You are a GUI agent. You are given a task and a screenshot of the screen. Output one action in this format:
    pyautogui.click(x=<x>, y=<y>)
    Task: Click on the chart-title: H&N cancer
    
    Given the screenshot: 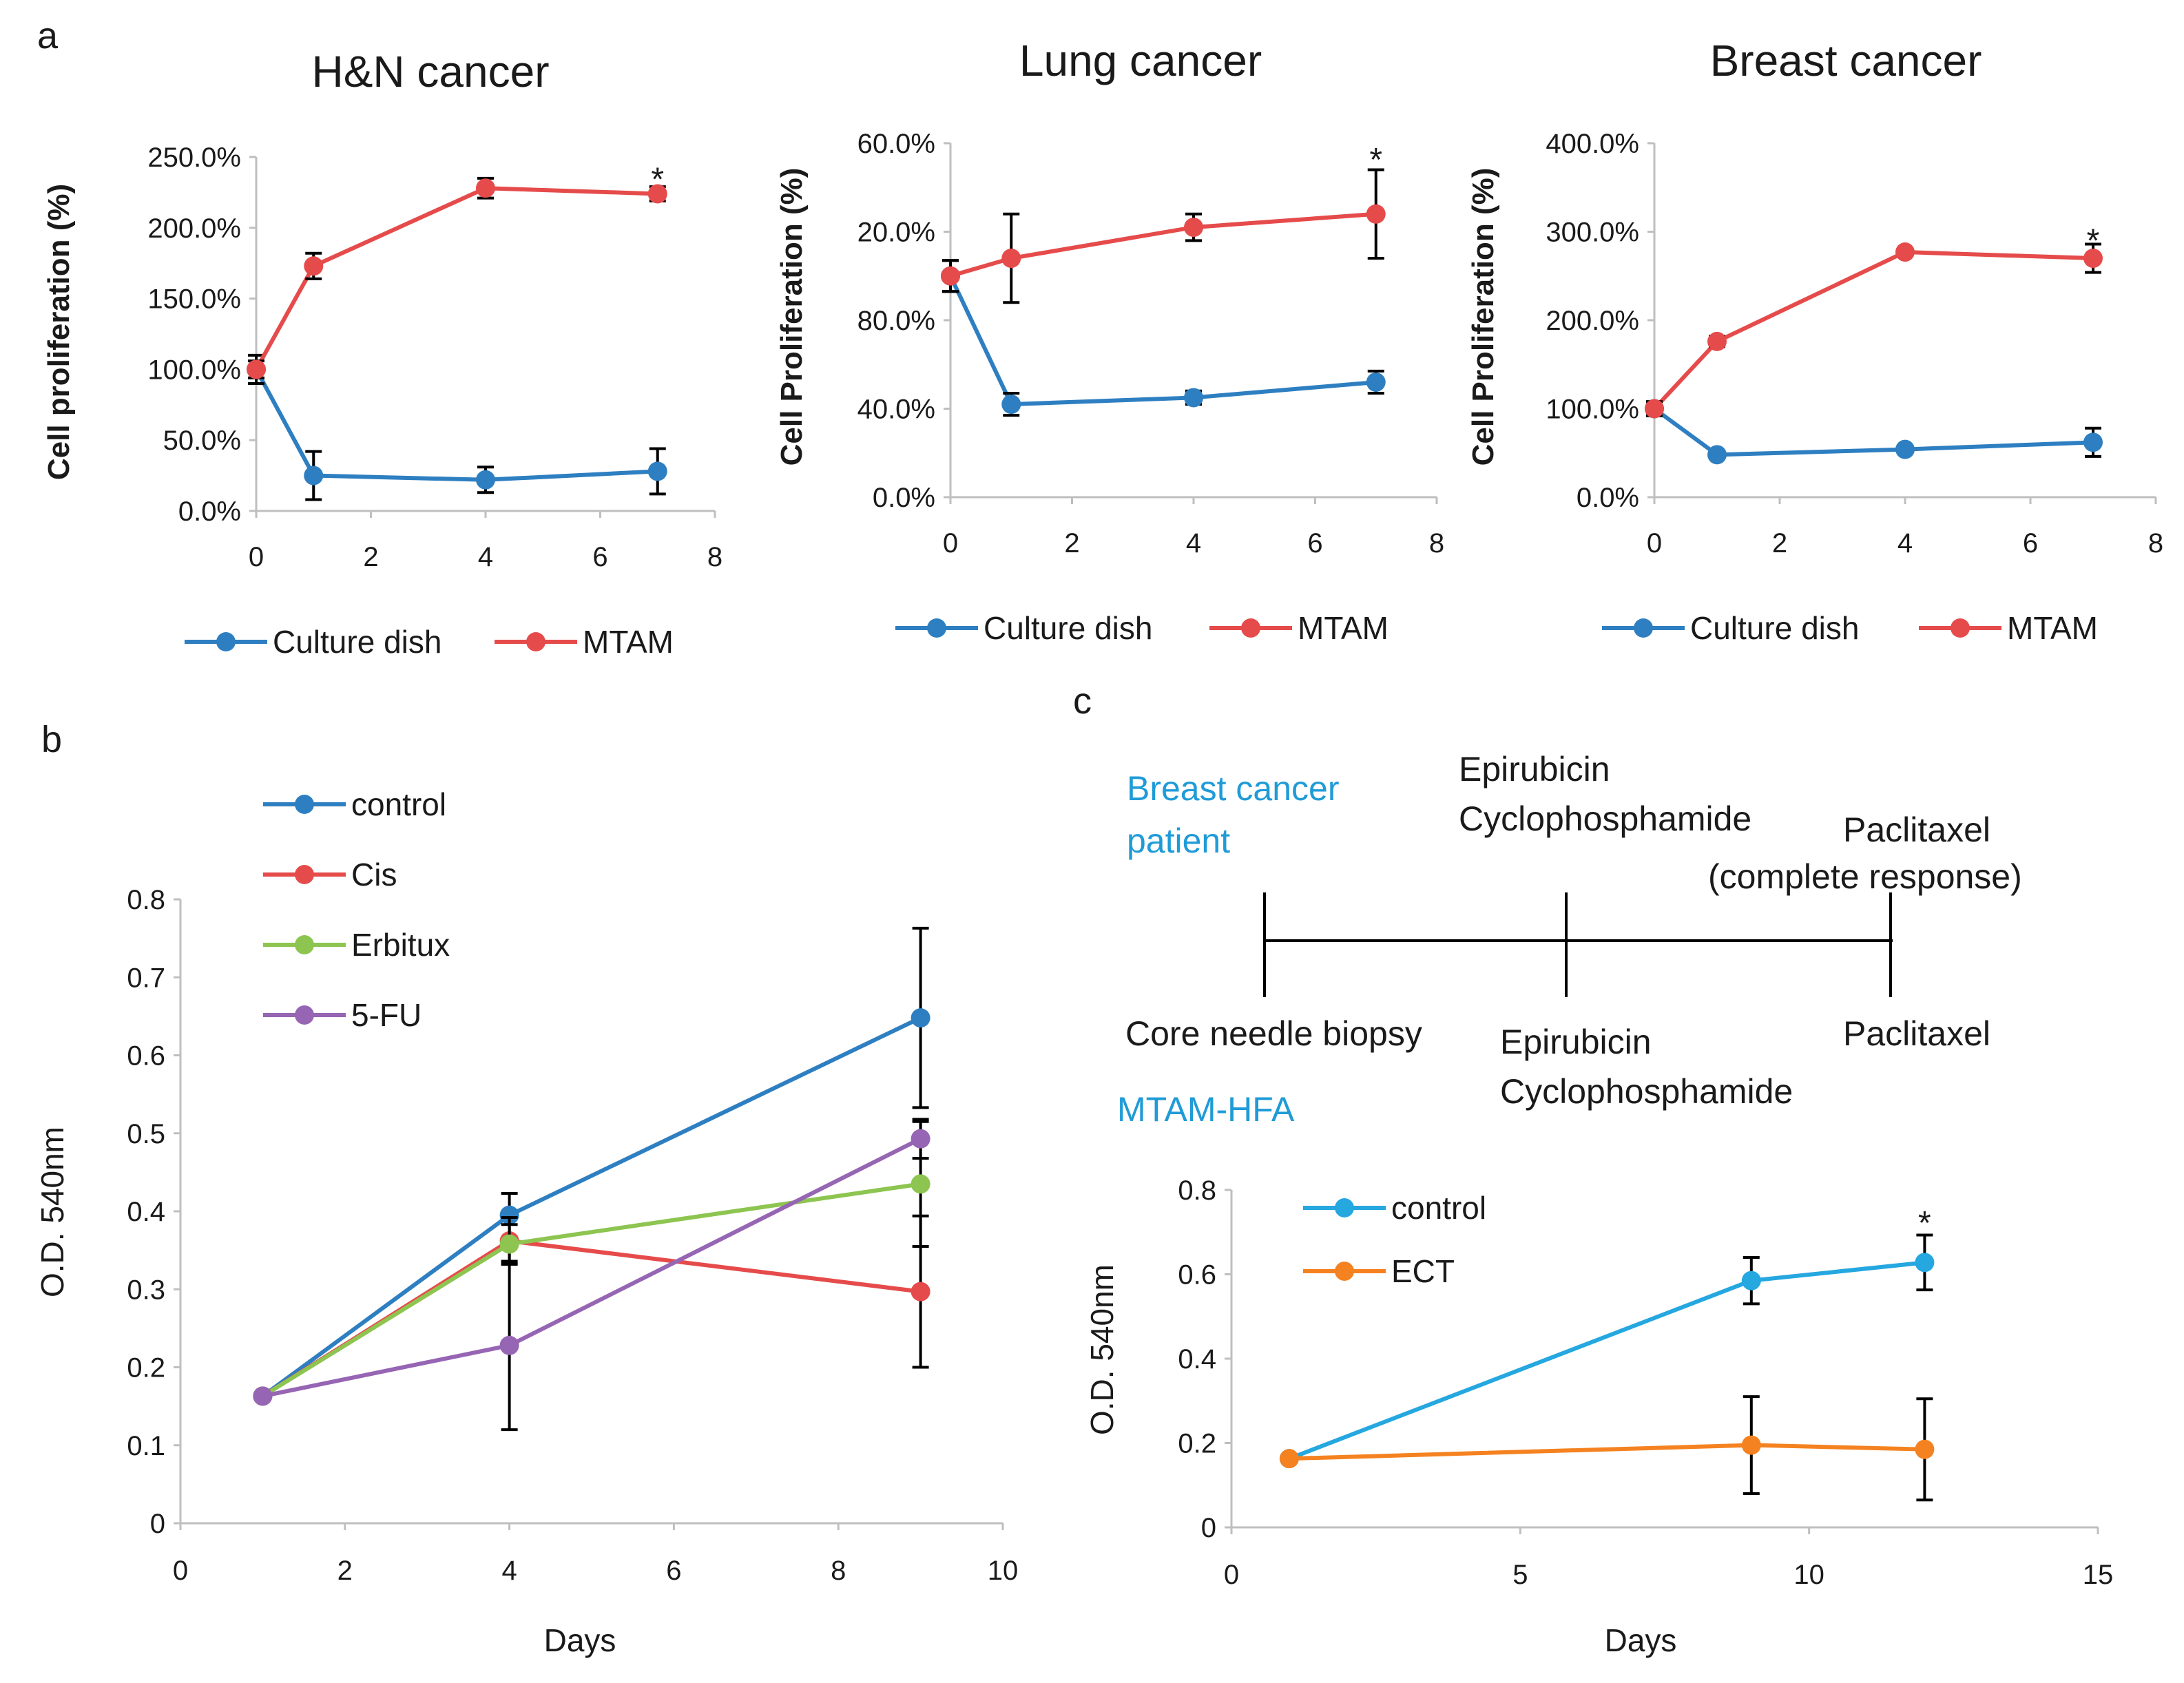 What is the action you would take?
    pyautogui.click(x=431, y=71)
    